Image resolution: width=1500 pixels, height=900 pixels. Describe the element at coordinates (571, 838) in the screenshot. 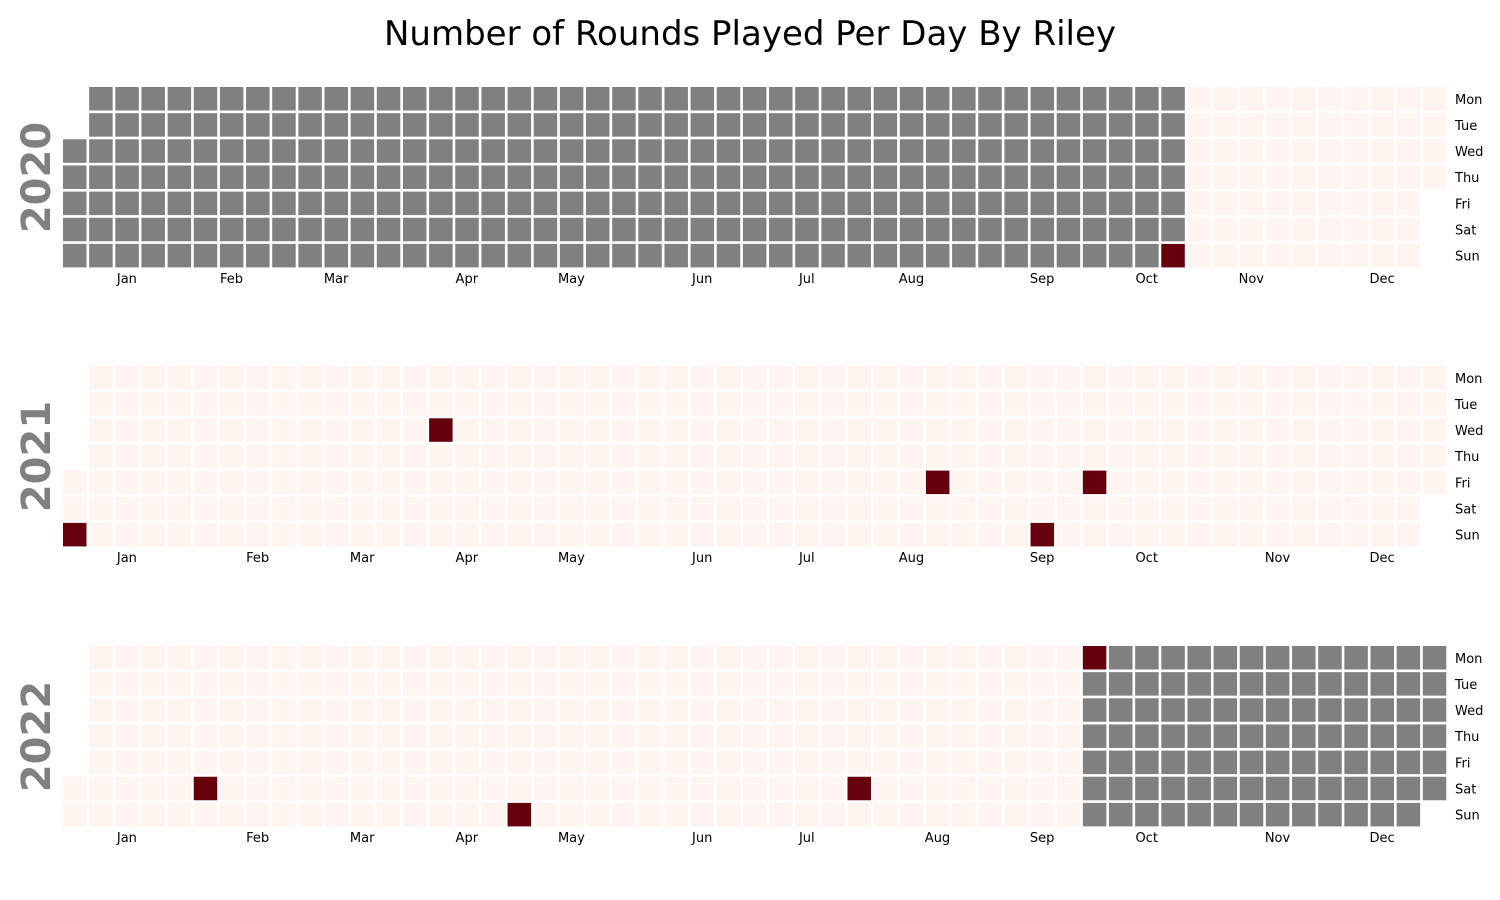

I see `month-label: May` at that location.